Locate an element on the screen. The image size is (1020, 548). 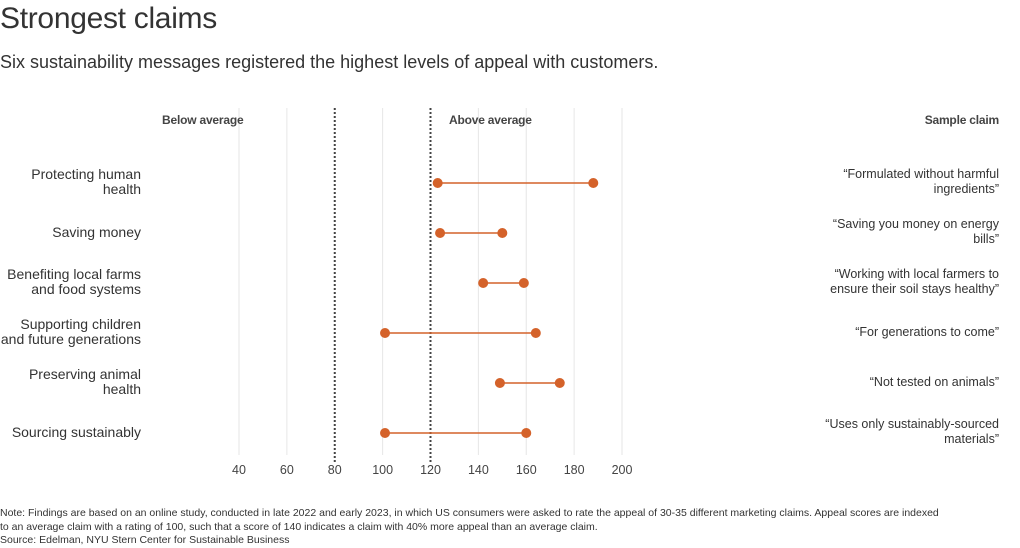
x-tick-label: 100 is located at coordinates (382, 470).